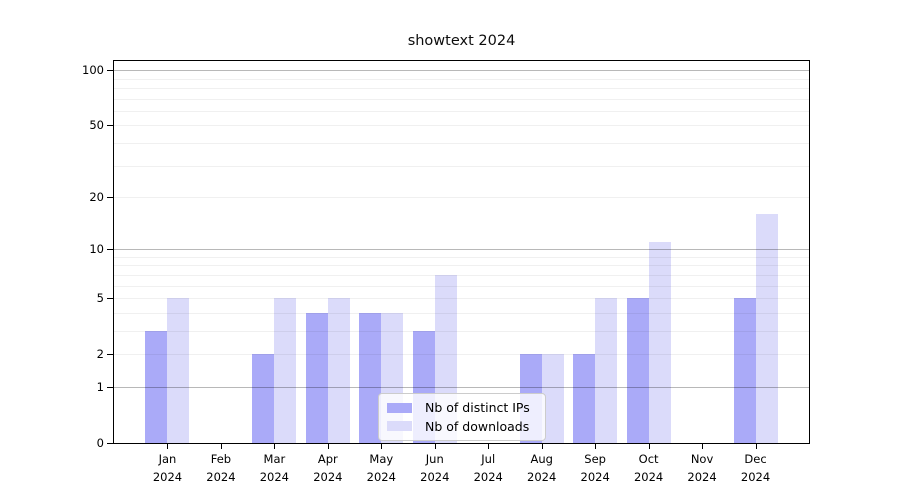  I want to click on legend-entry-downloads: Nb of downloads, so click(462, 426).